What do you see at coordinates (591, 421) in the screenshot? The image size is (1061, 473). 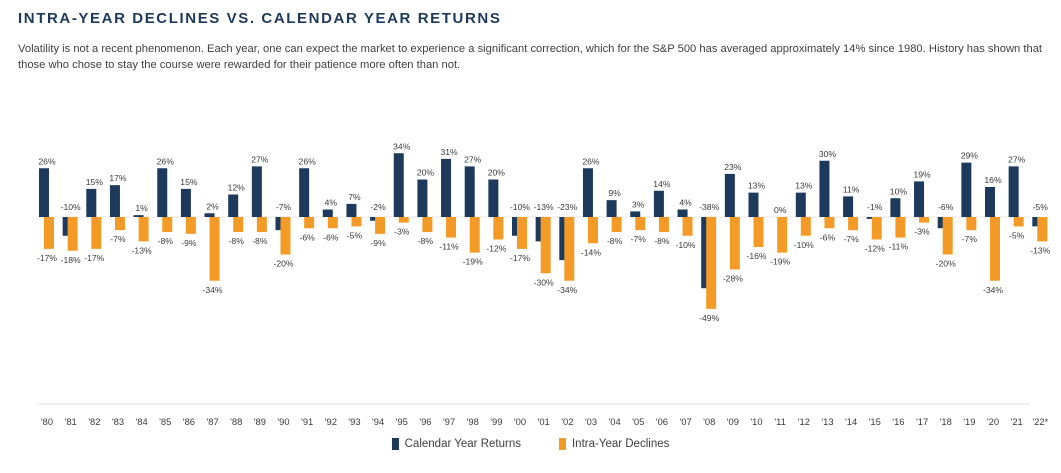 I see `x-tick-label: '03` at bounding box center [591, 421].